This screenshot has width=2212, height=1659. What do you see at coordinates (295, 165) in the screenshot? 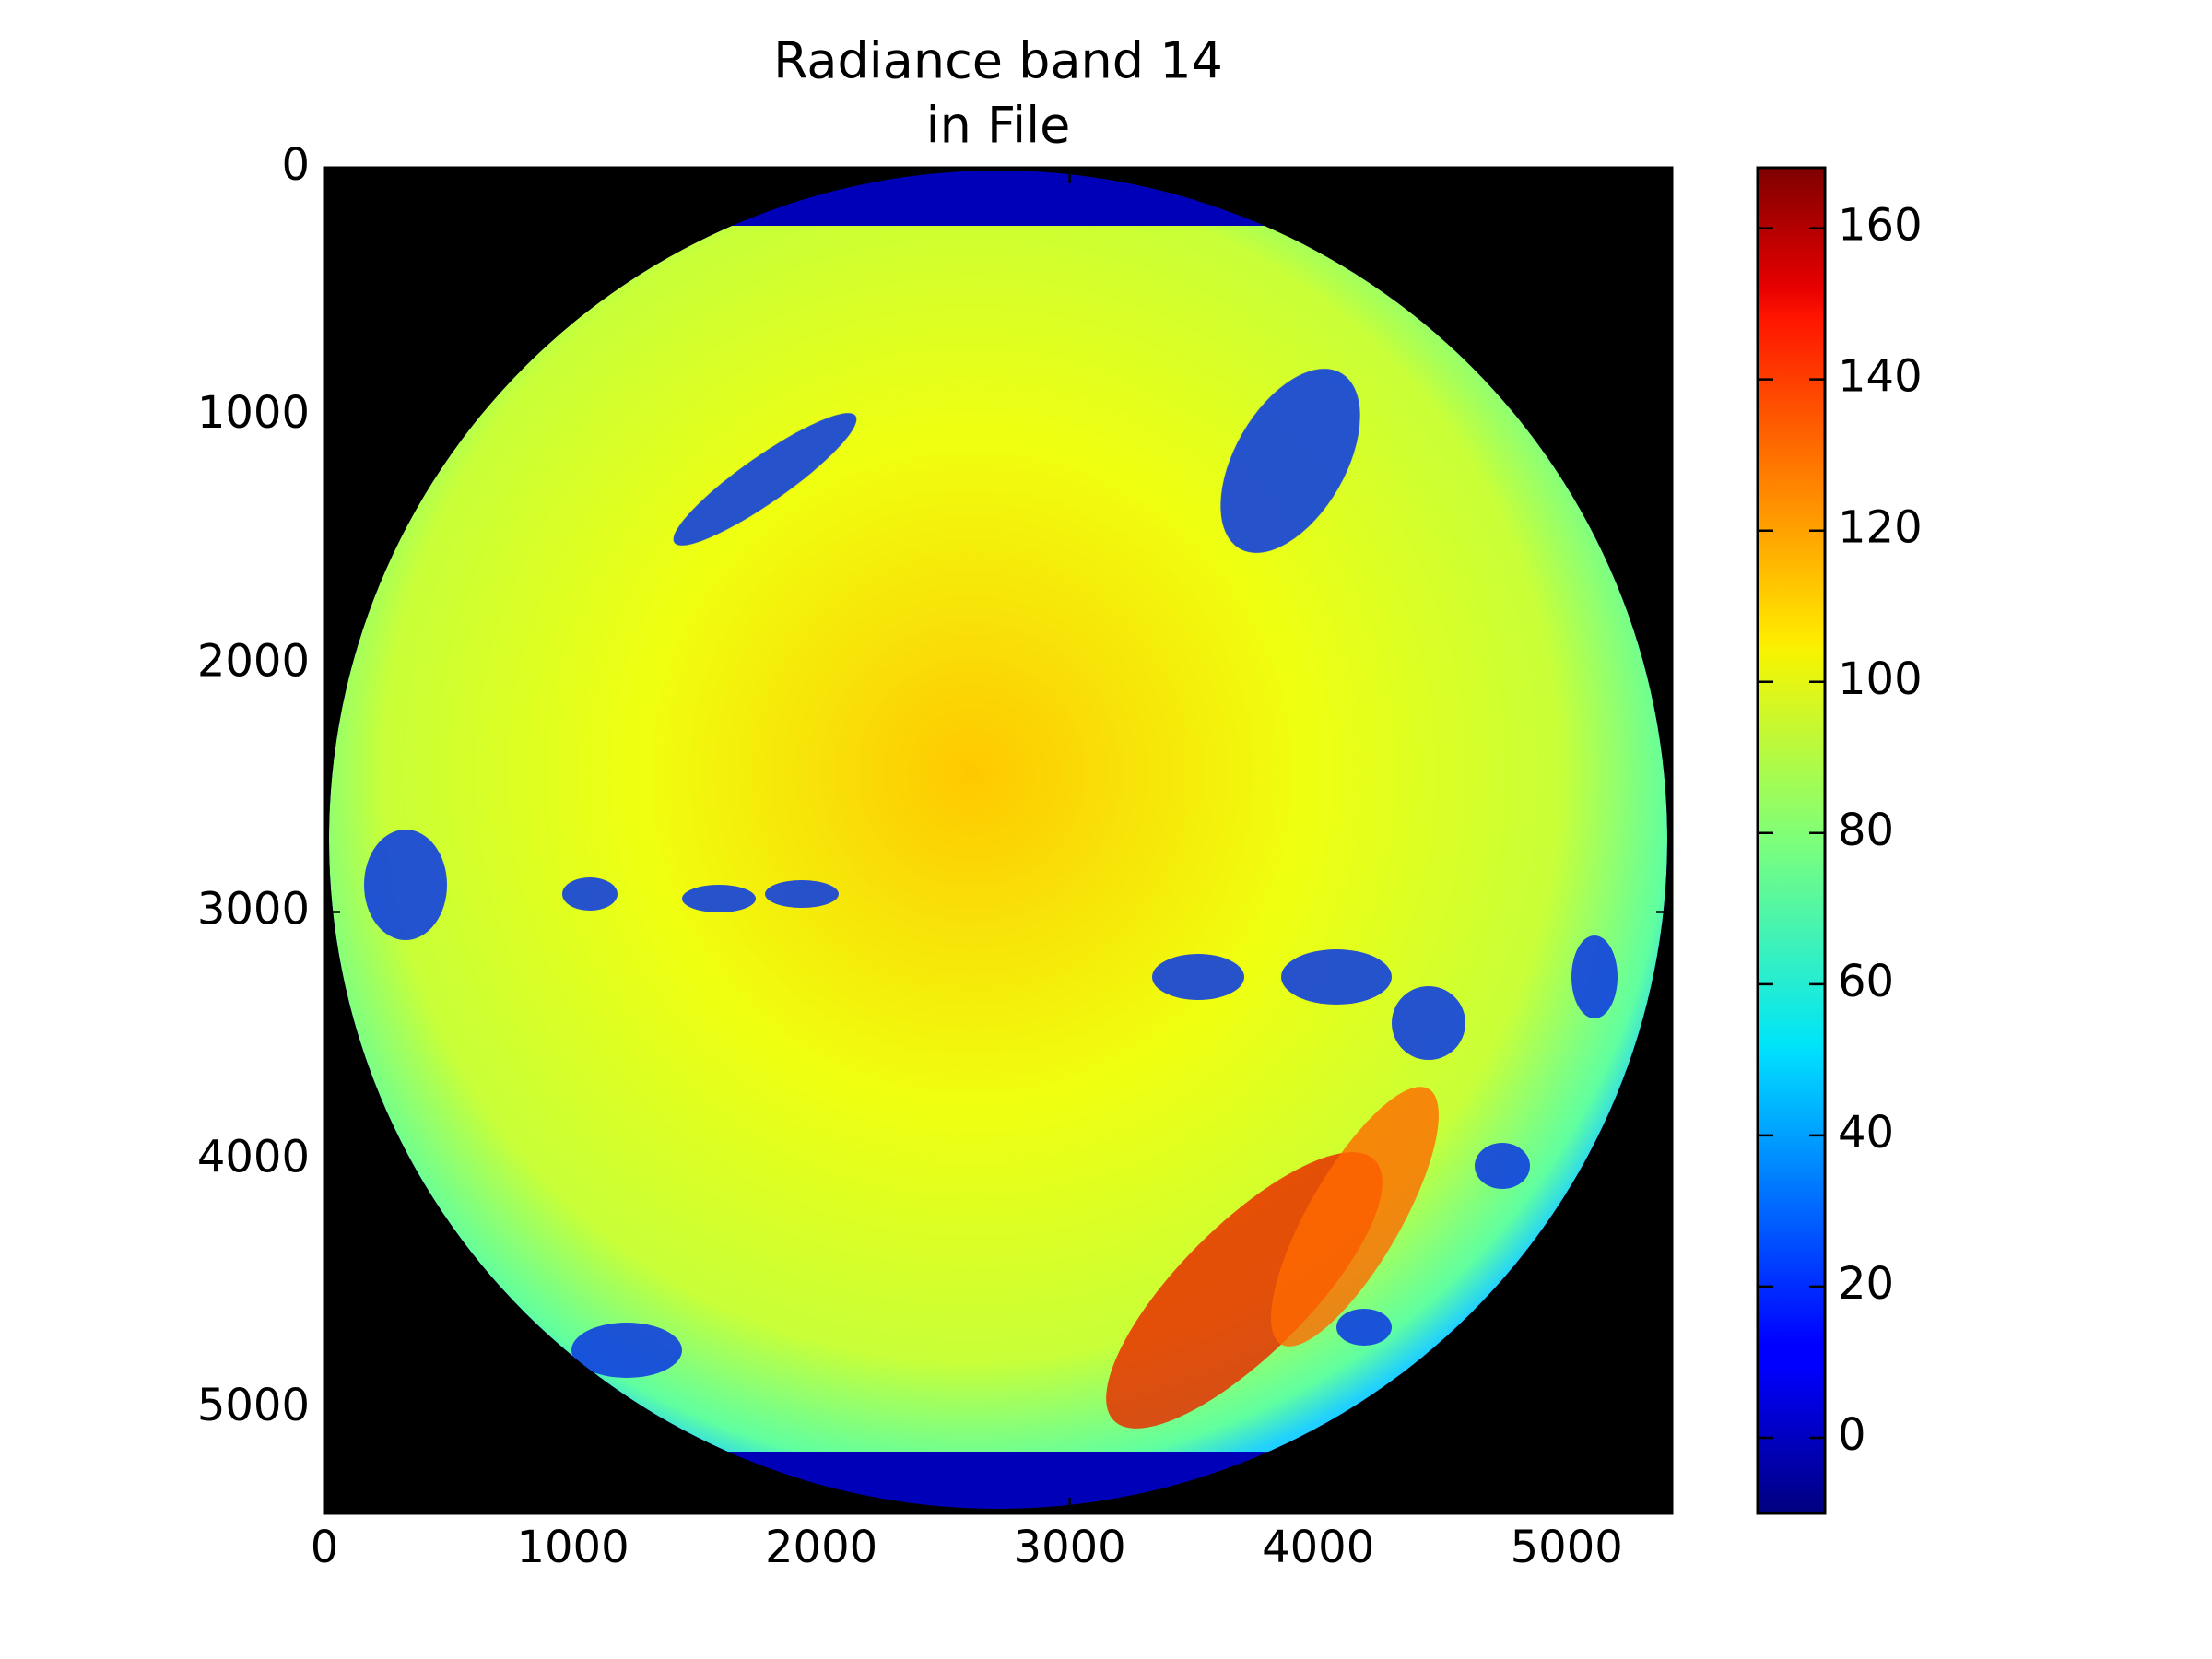
I see `y-tick-label: 0` at bounding box center [295, 165].